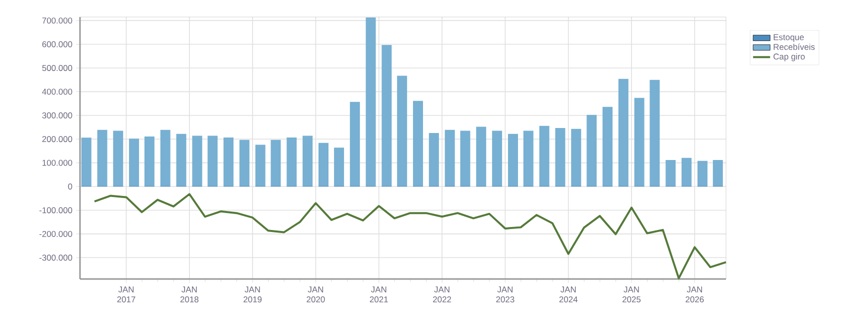 This screenshot has width=851, height=313. What do you see at coordinates (55, 210) in the screenshot?
I see `y-tick-label: -100.000` at bounding box center [55, 210].